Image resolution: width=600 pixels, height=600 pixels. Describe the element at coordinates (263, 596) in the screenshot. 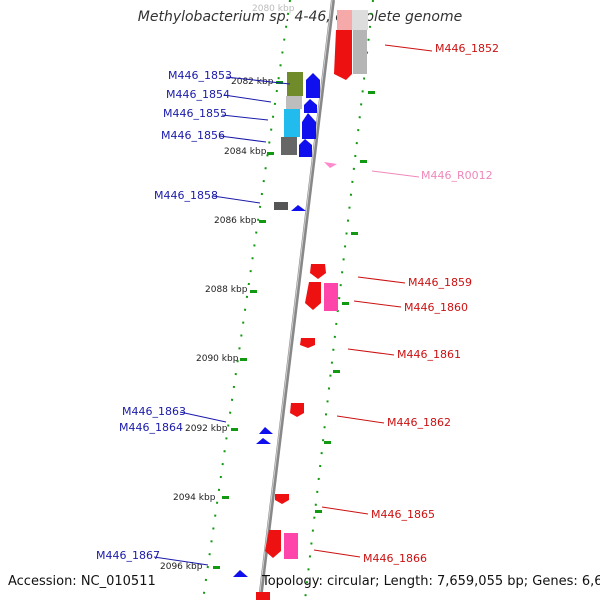

I see `gene-partial-bottom` at that location.